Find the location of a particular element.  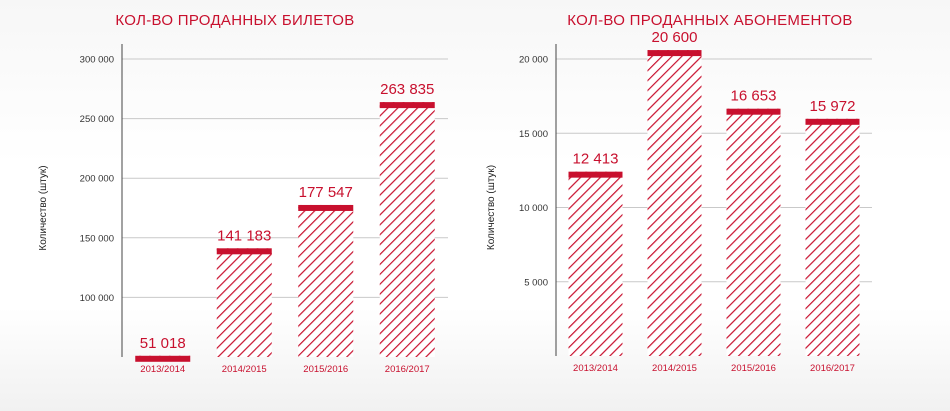

y-tick-label: 100 000 is located at coordinates (97, 298).